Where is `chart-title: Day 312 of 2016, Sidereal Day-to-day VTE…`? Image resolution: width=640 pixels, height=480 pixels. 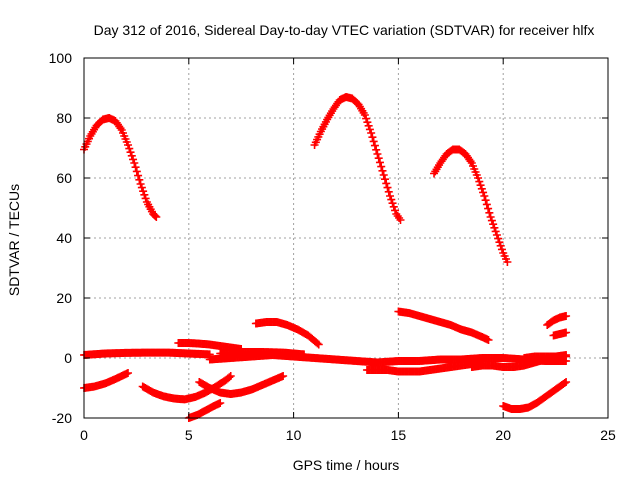 chart-title: Day 312 of 2016, Sidereal Day-to-day VTE… is located at coordinates (344, 30).